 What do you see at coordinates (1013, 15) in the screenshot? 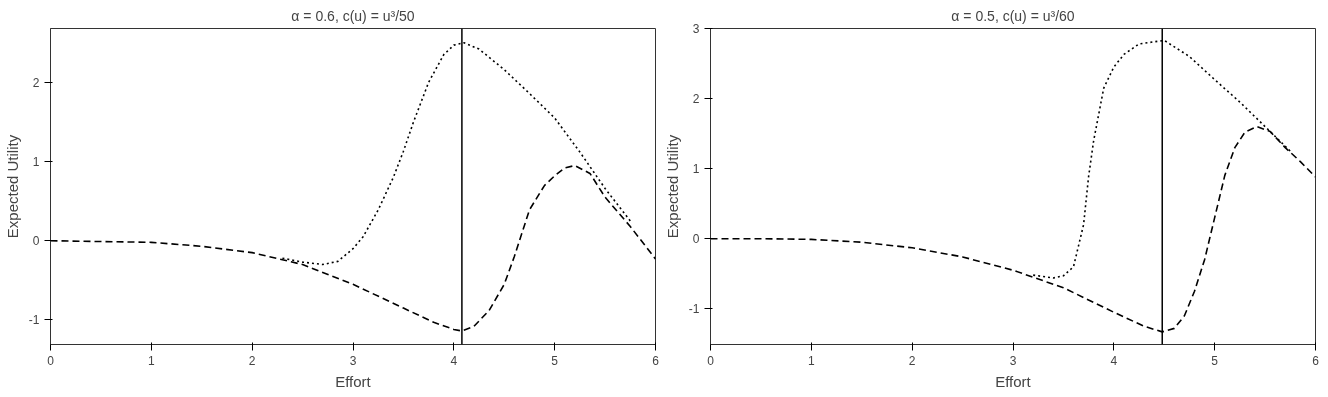
I see `chart-title: α = 0.5, c(u) = u³/60` at bounding box center [1013, 15].